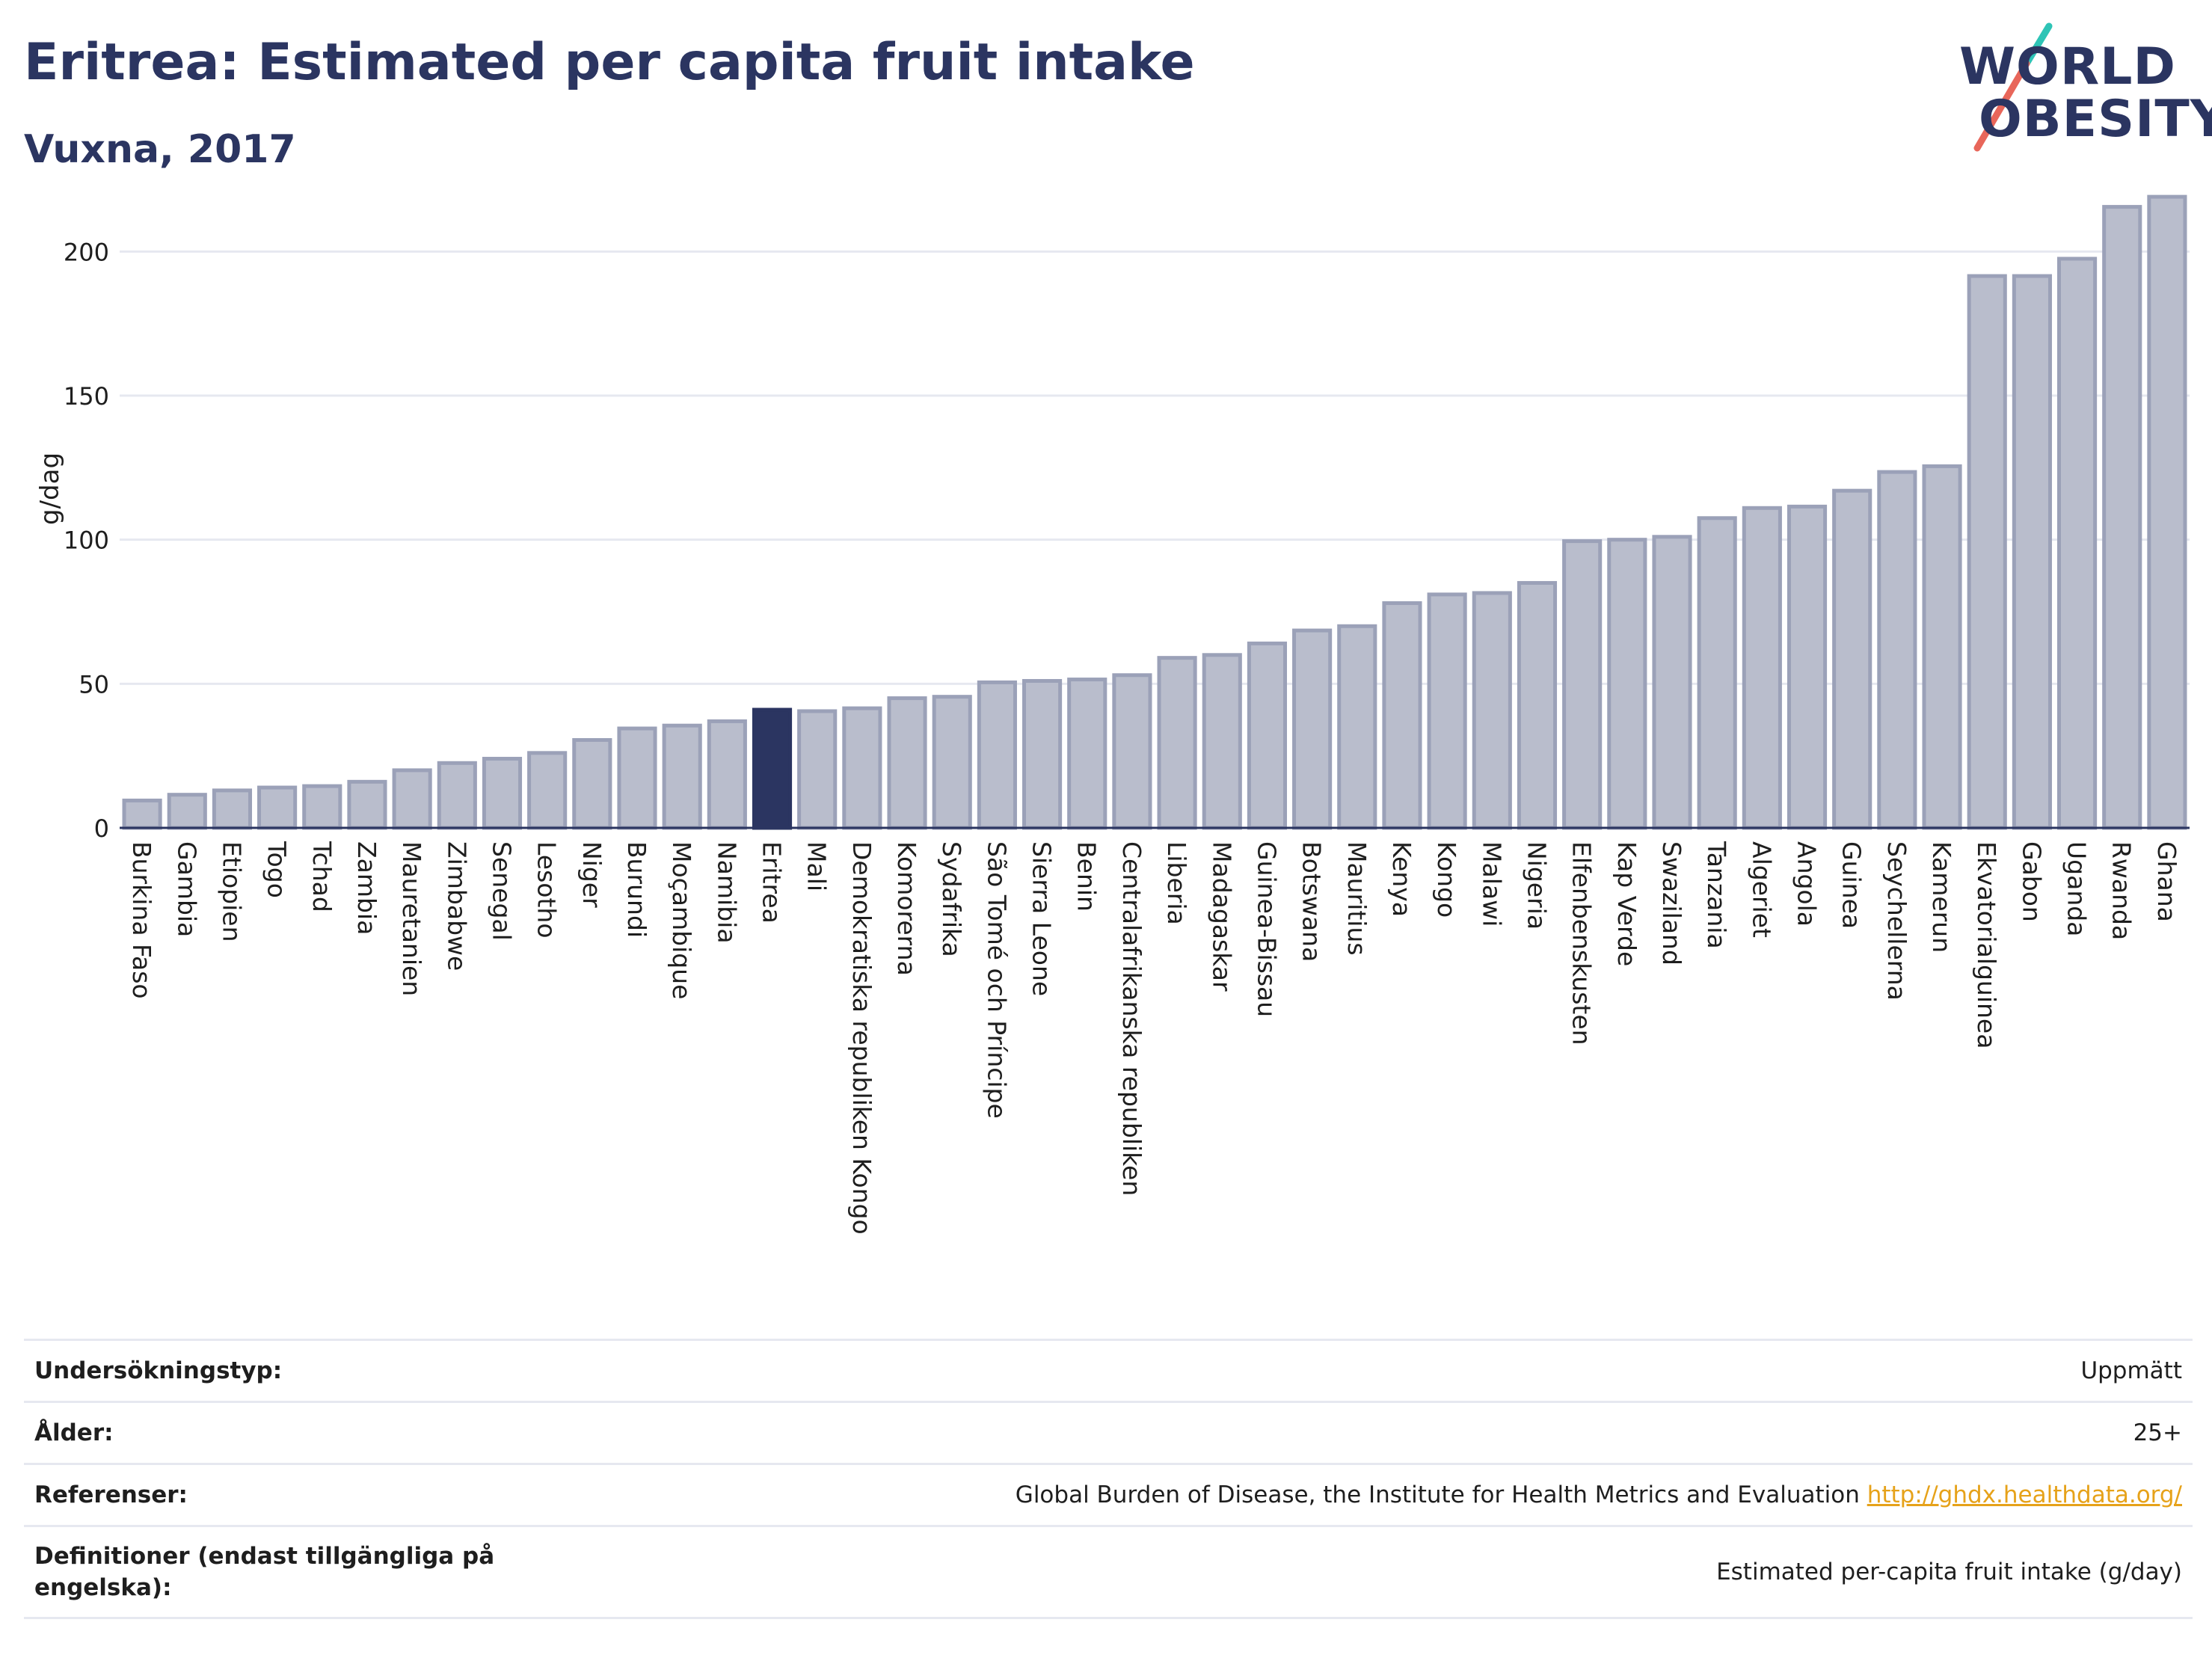 The image size is (2212, 1655). I want to click on x-tick-label: Kenya, so click(1401, 879).